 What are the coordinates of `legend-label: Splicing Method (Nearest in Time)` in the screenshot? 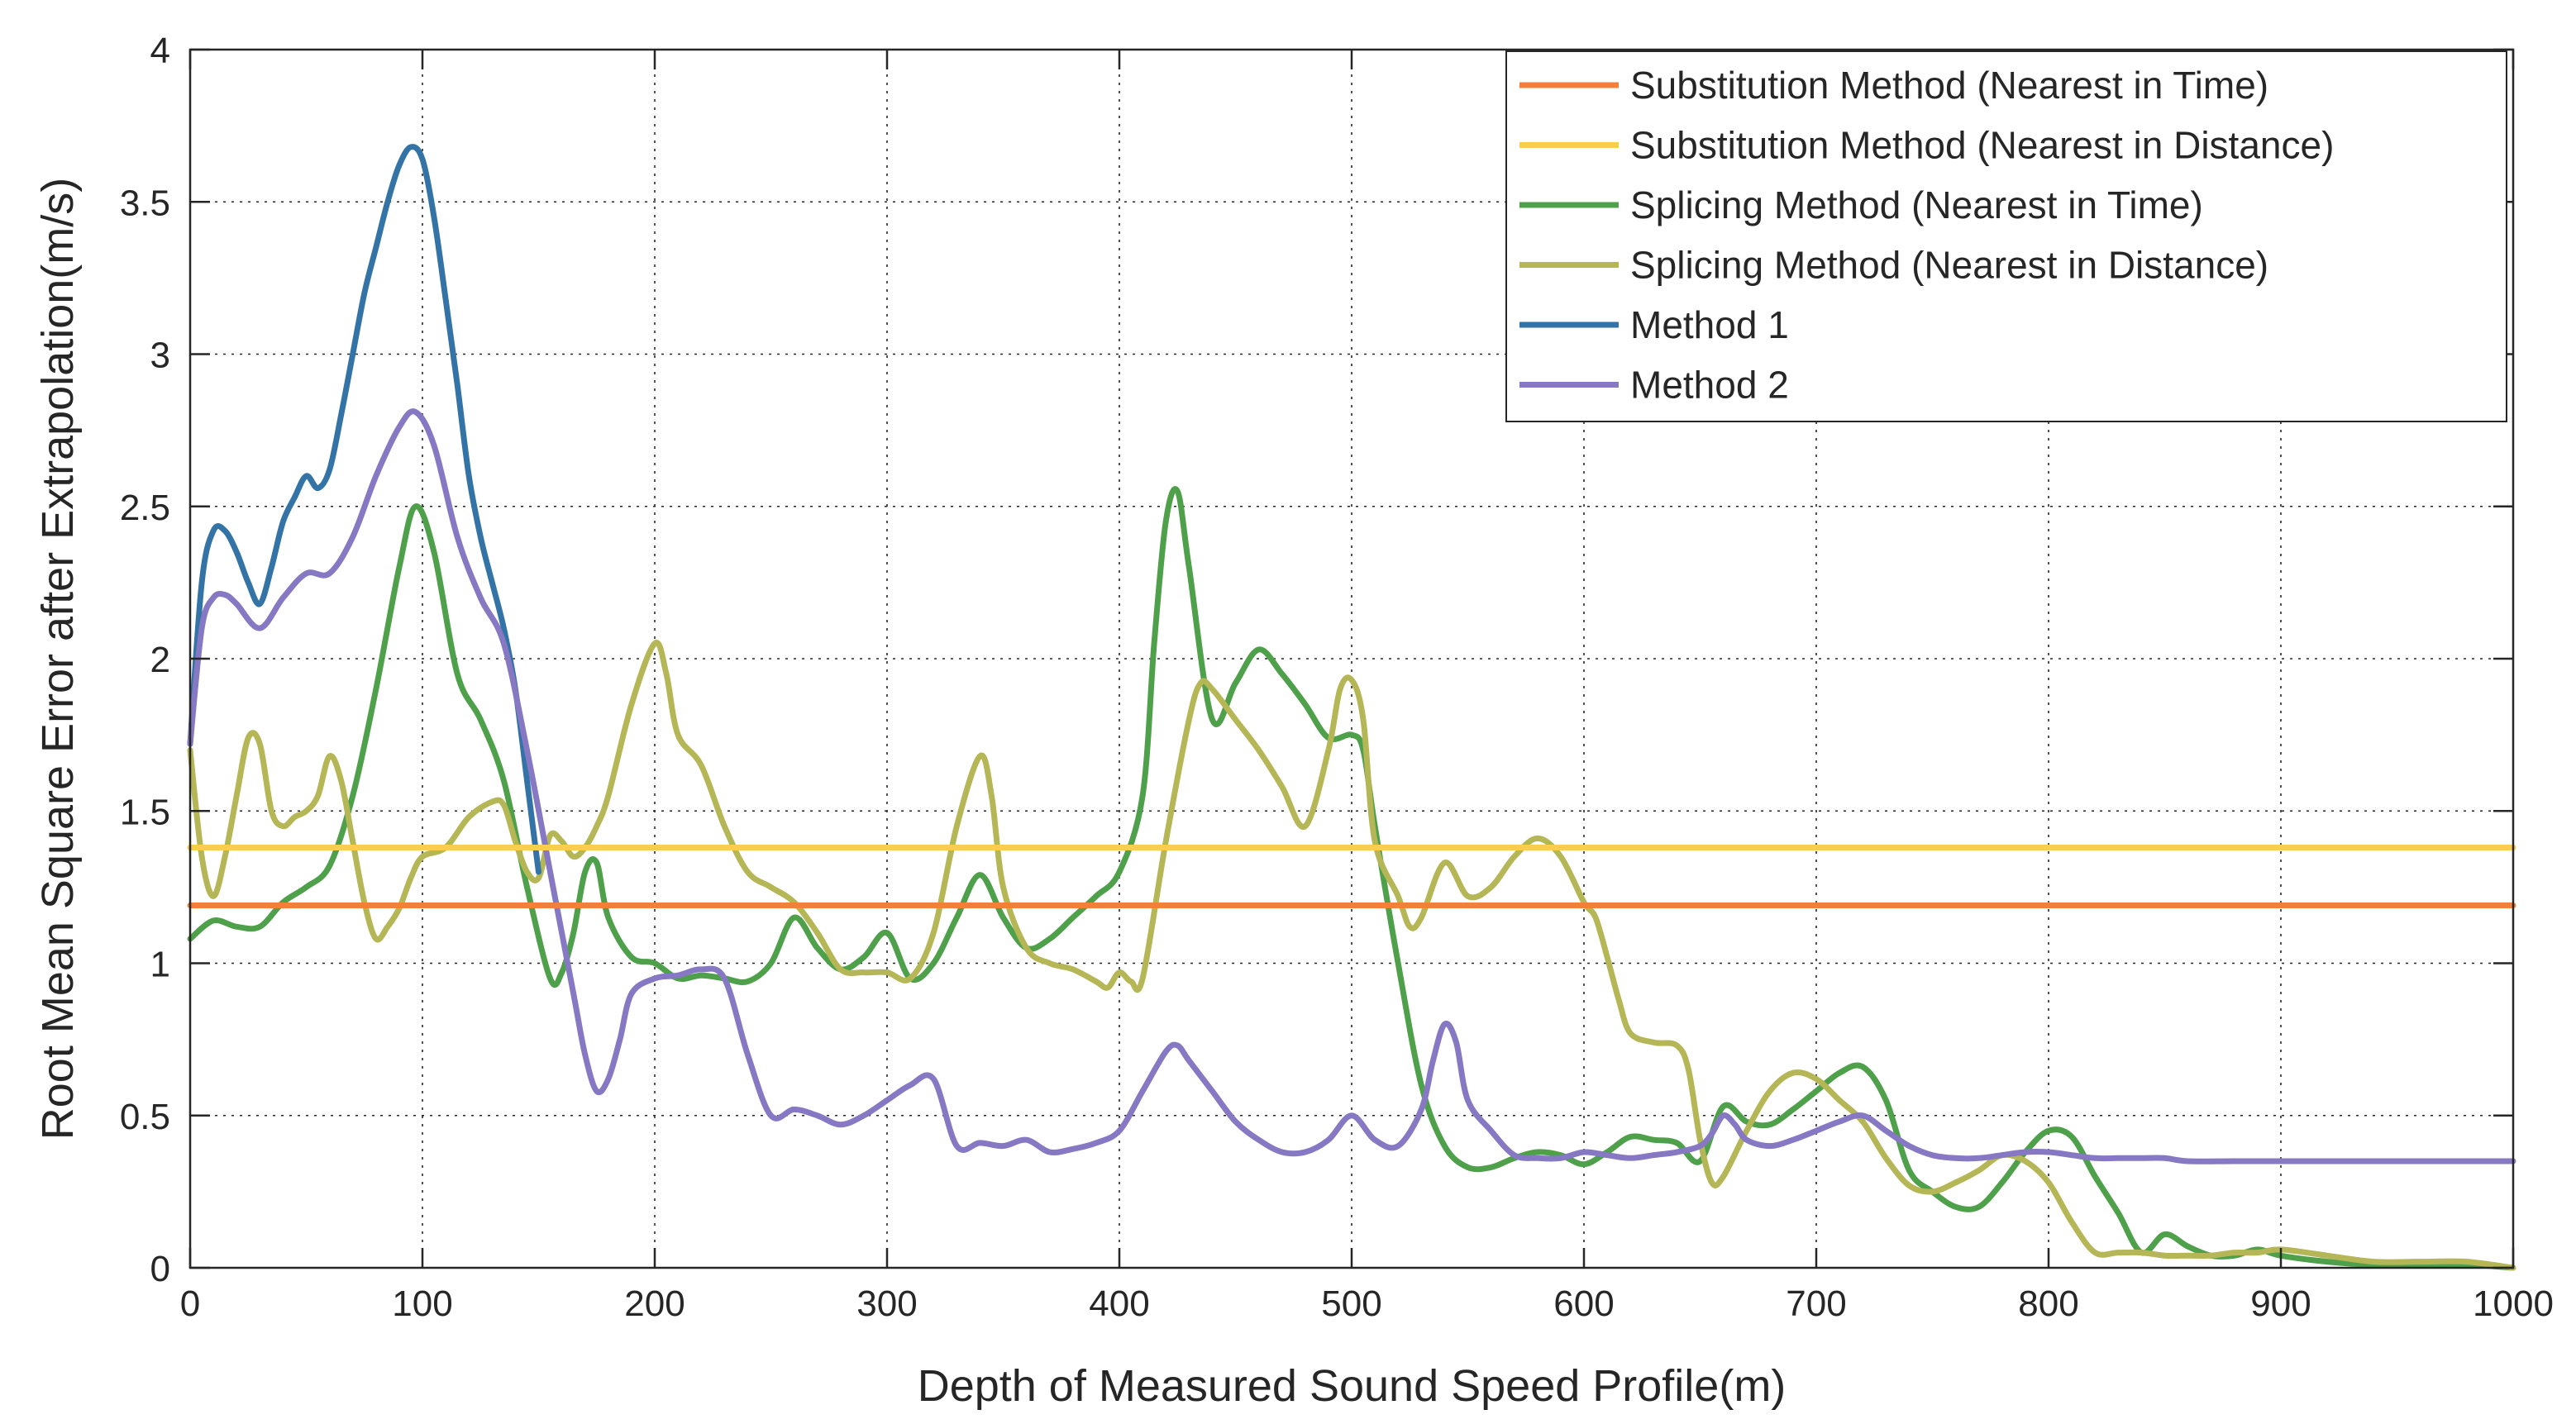 It's located at (1916, 205).